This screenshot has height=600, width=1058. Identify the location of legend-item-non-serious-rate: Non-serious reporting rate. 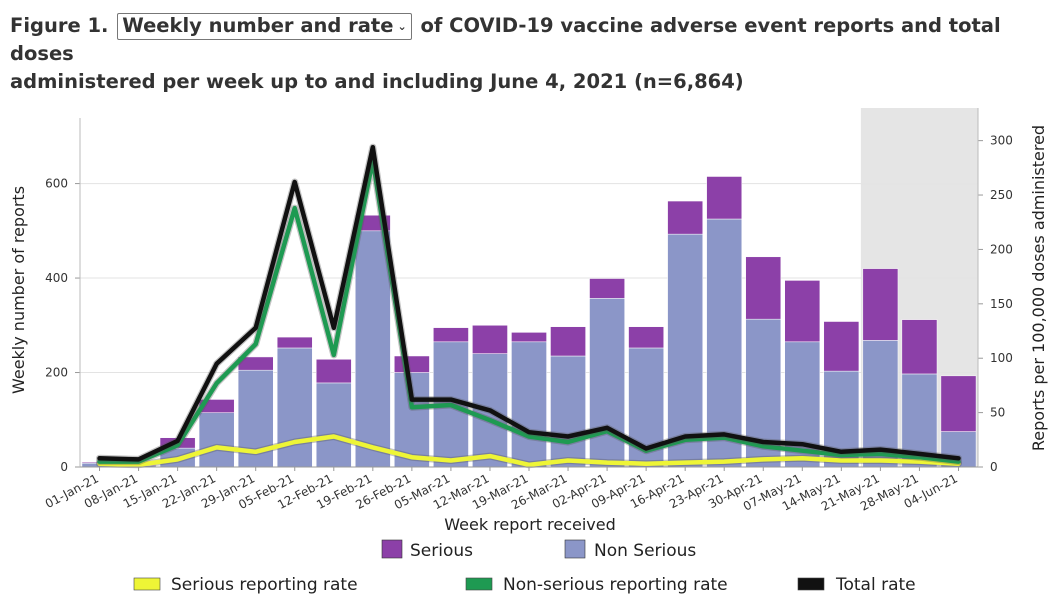
(596, 585).